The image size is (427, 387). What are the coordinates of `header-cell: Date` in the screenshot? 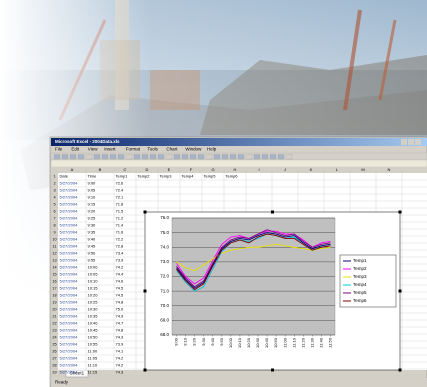 It's located at (64, 176).